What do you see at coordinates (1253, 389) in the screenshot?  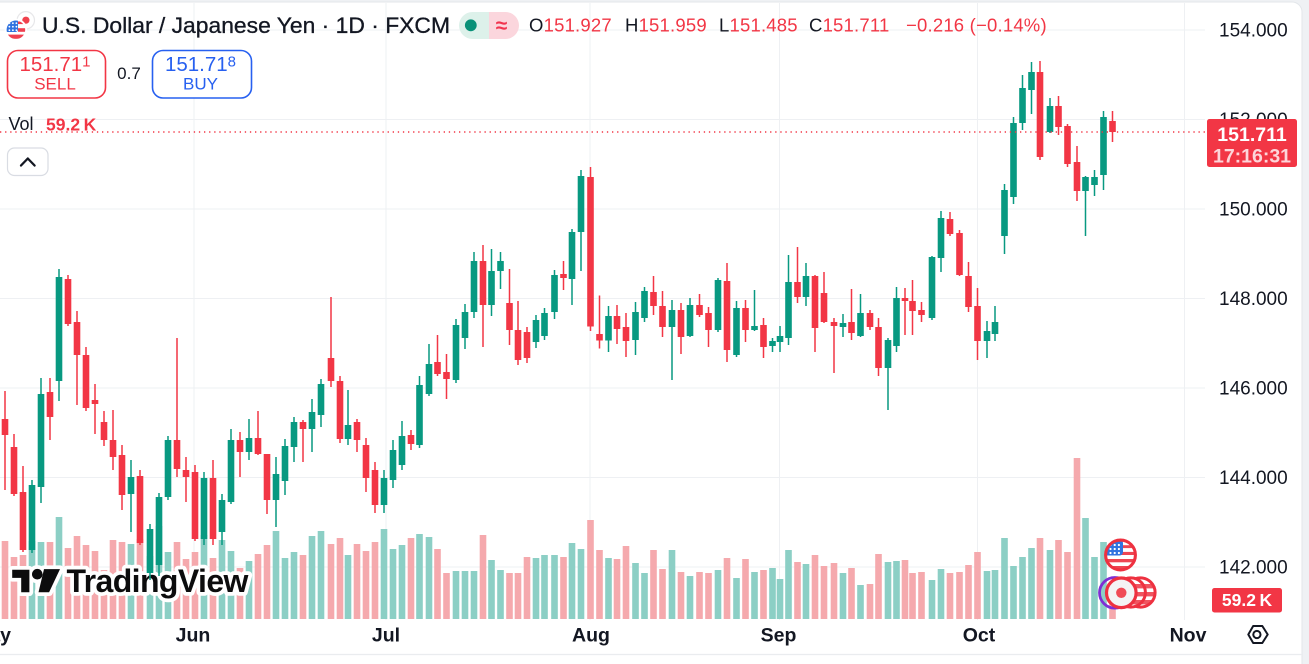 I see `svg-text: 146.000` at bounding box center [1253, 389].